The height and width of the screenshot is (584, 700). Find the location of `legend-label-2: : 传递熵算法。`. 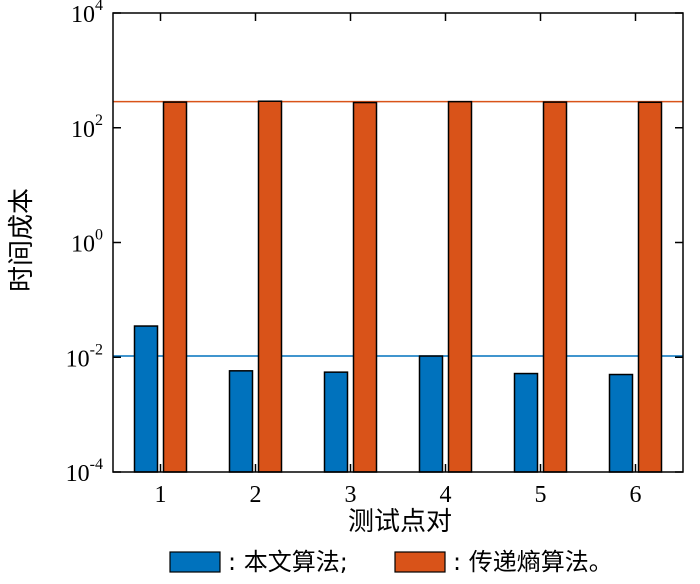

legend-label-2: : 传递熵算法。 is located at coordinates (533, 562).